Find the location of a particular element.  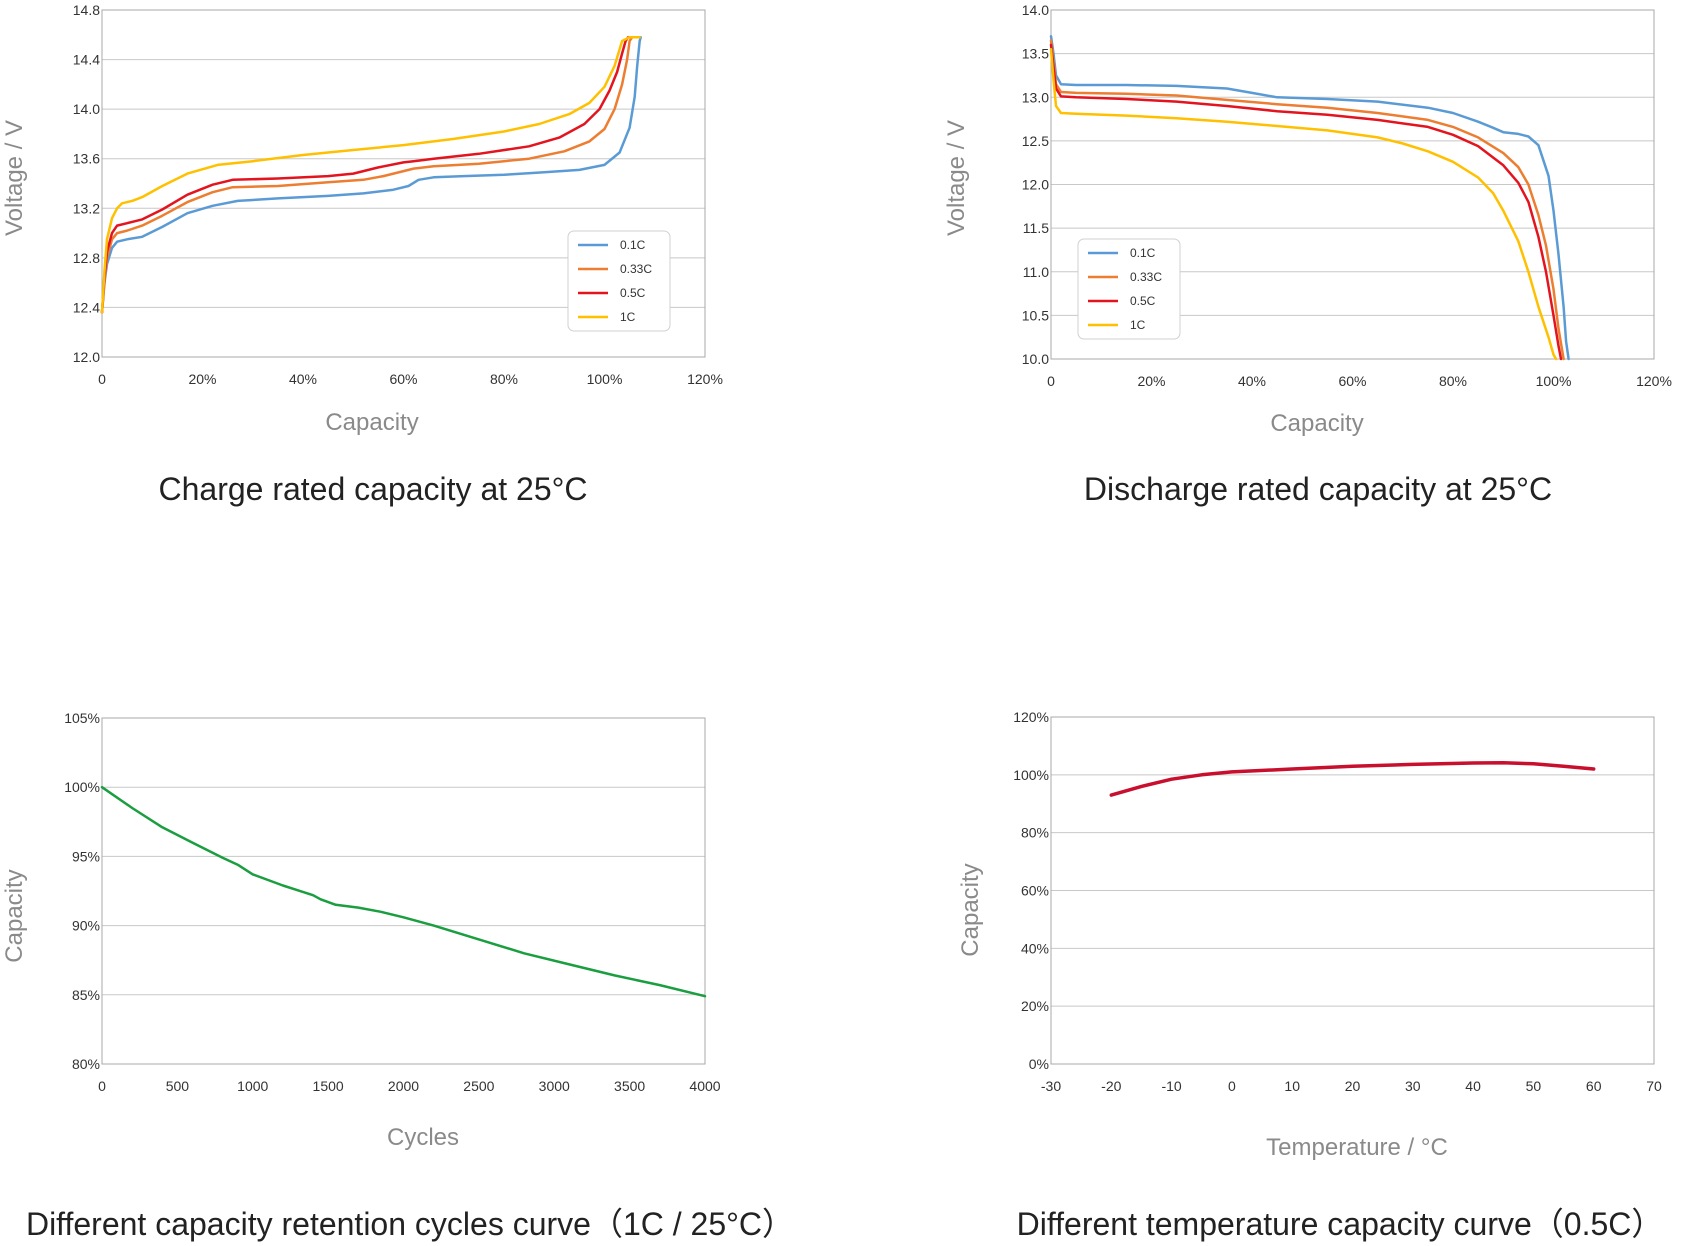

y-tick-label: 40% is located at coordinates (1035, 948).